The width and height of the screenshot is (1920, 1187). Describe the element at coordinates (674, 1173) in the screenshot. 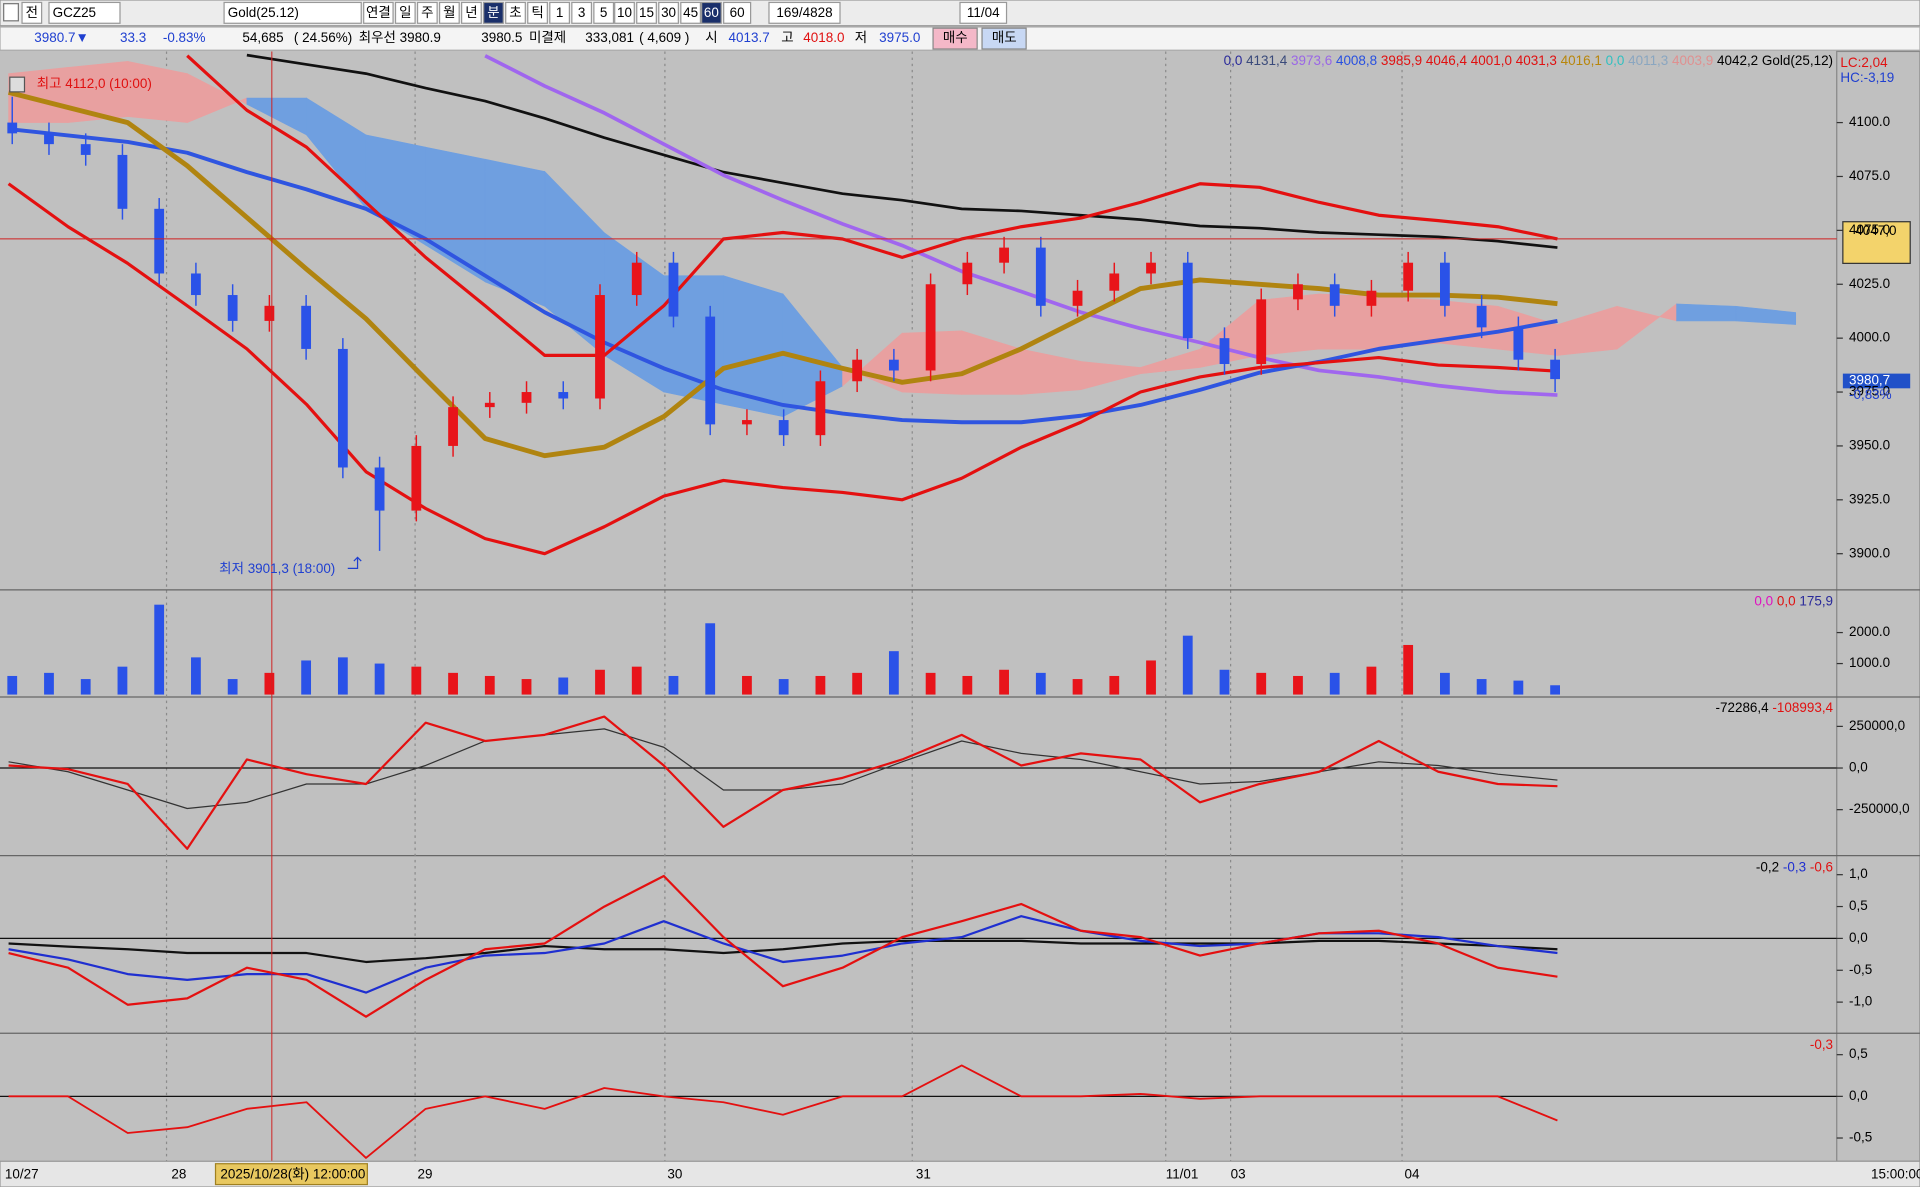

I see `time-label: 30` at that location.